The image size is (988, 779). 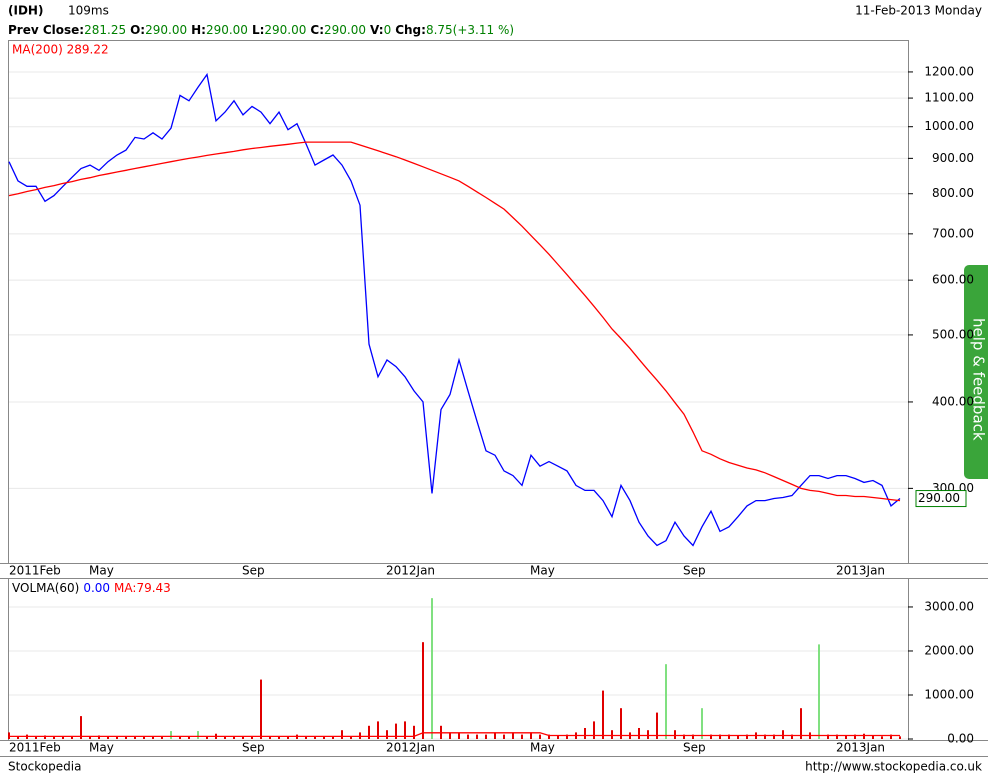 I want to click on date: 11-Feb-2013 Monday, so click(x=918, y=11).